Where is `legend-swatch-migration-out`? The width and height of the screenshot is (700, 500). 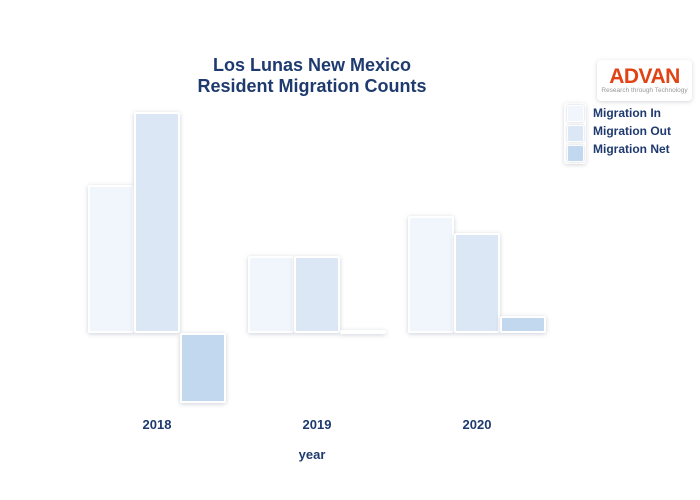
legend-swatch-migration-out is located at coordinates (575, 133).